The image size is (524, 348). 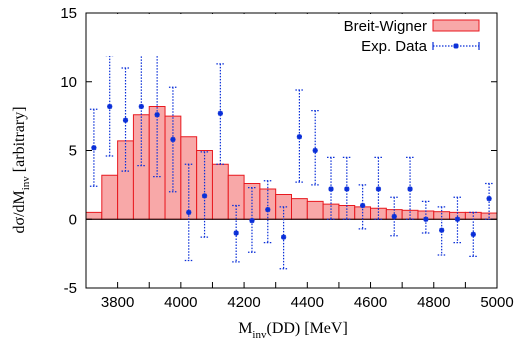 What do you see at coordinates (180, 302) in the screenshot?
I see `x-tick-label: 4000` at bounding box center [180, 302].